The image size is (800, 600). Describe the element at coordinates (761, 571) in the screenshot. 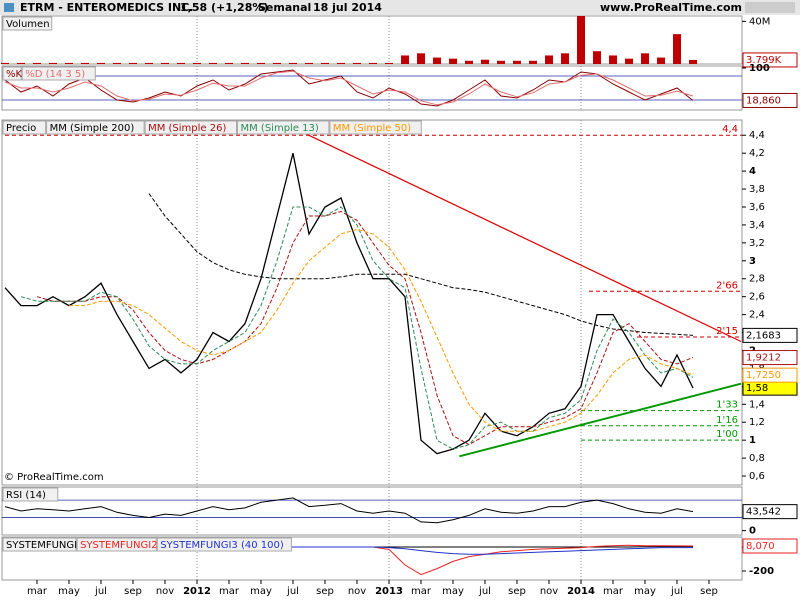

I see `y-tick-label: -200` at that location.